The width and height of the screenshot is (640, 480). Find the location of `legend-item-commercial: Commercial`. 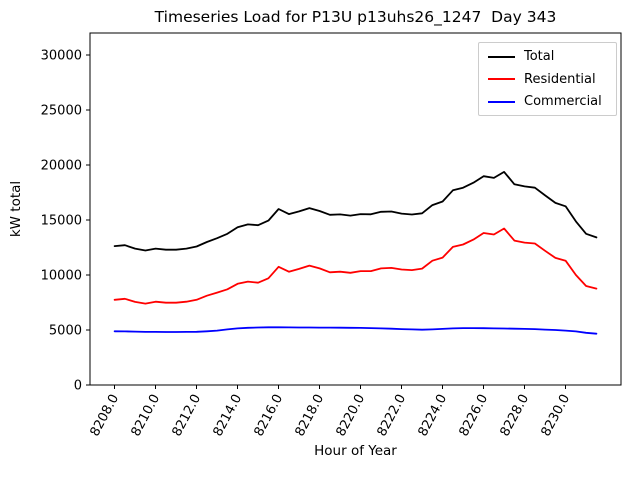

legend-item-commercial: Commercial is located at coordinates (547, 101).